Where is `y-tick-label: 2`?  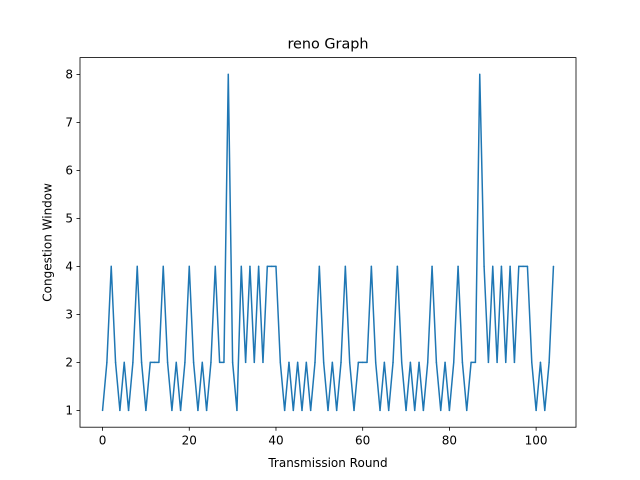
y-tick-label: 2 is located at coordinates (69, 363).